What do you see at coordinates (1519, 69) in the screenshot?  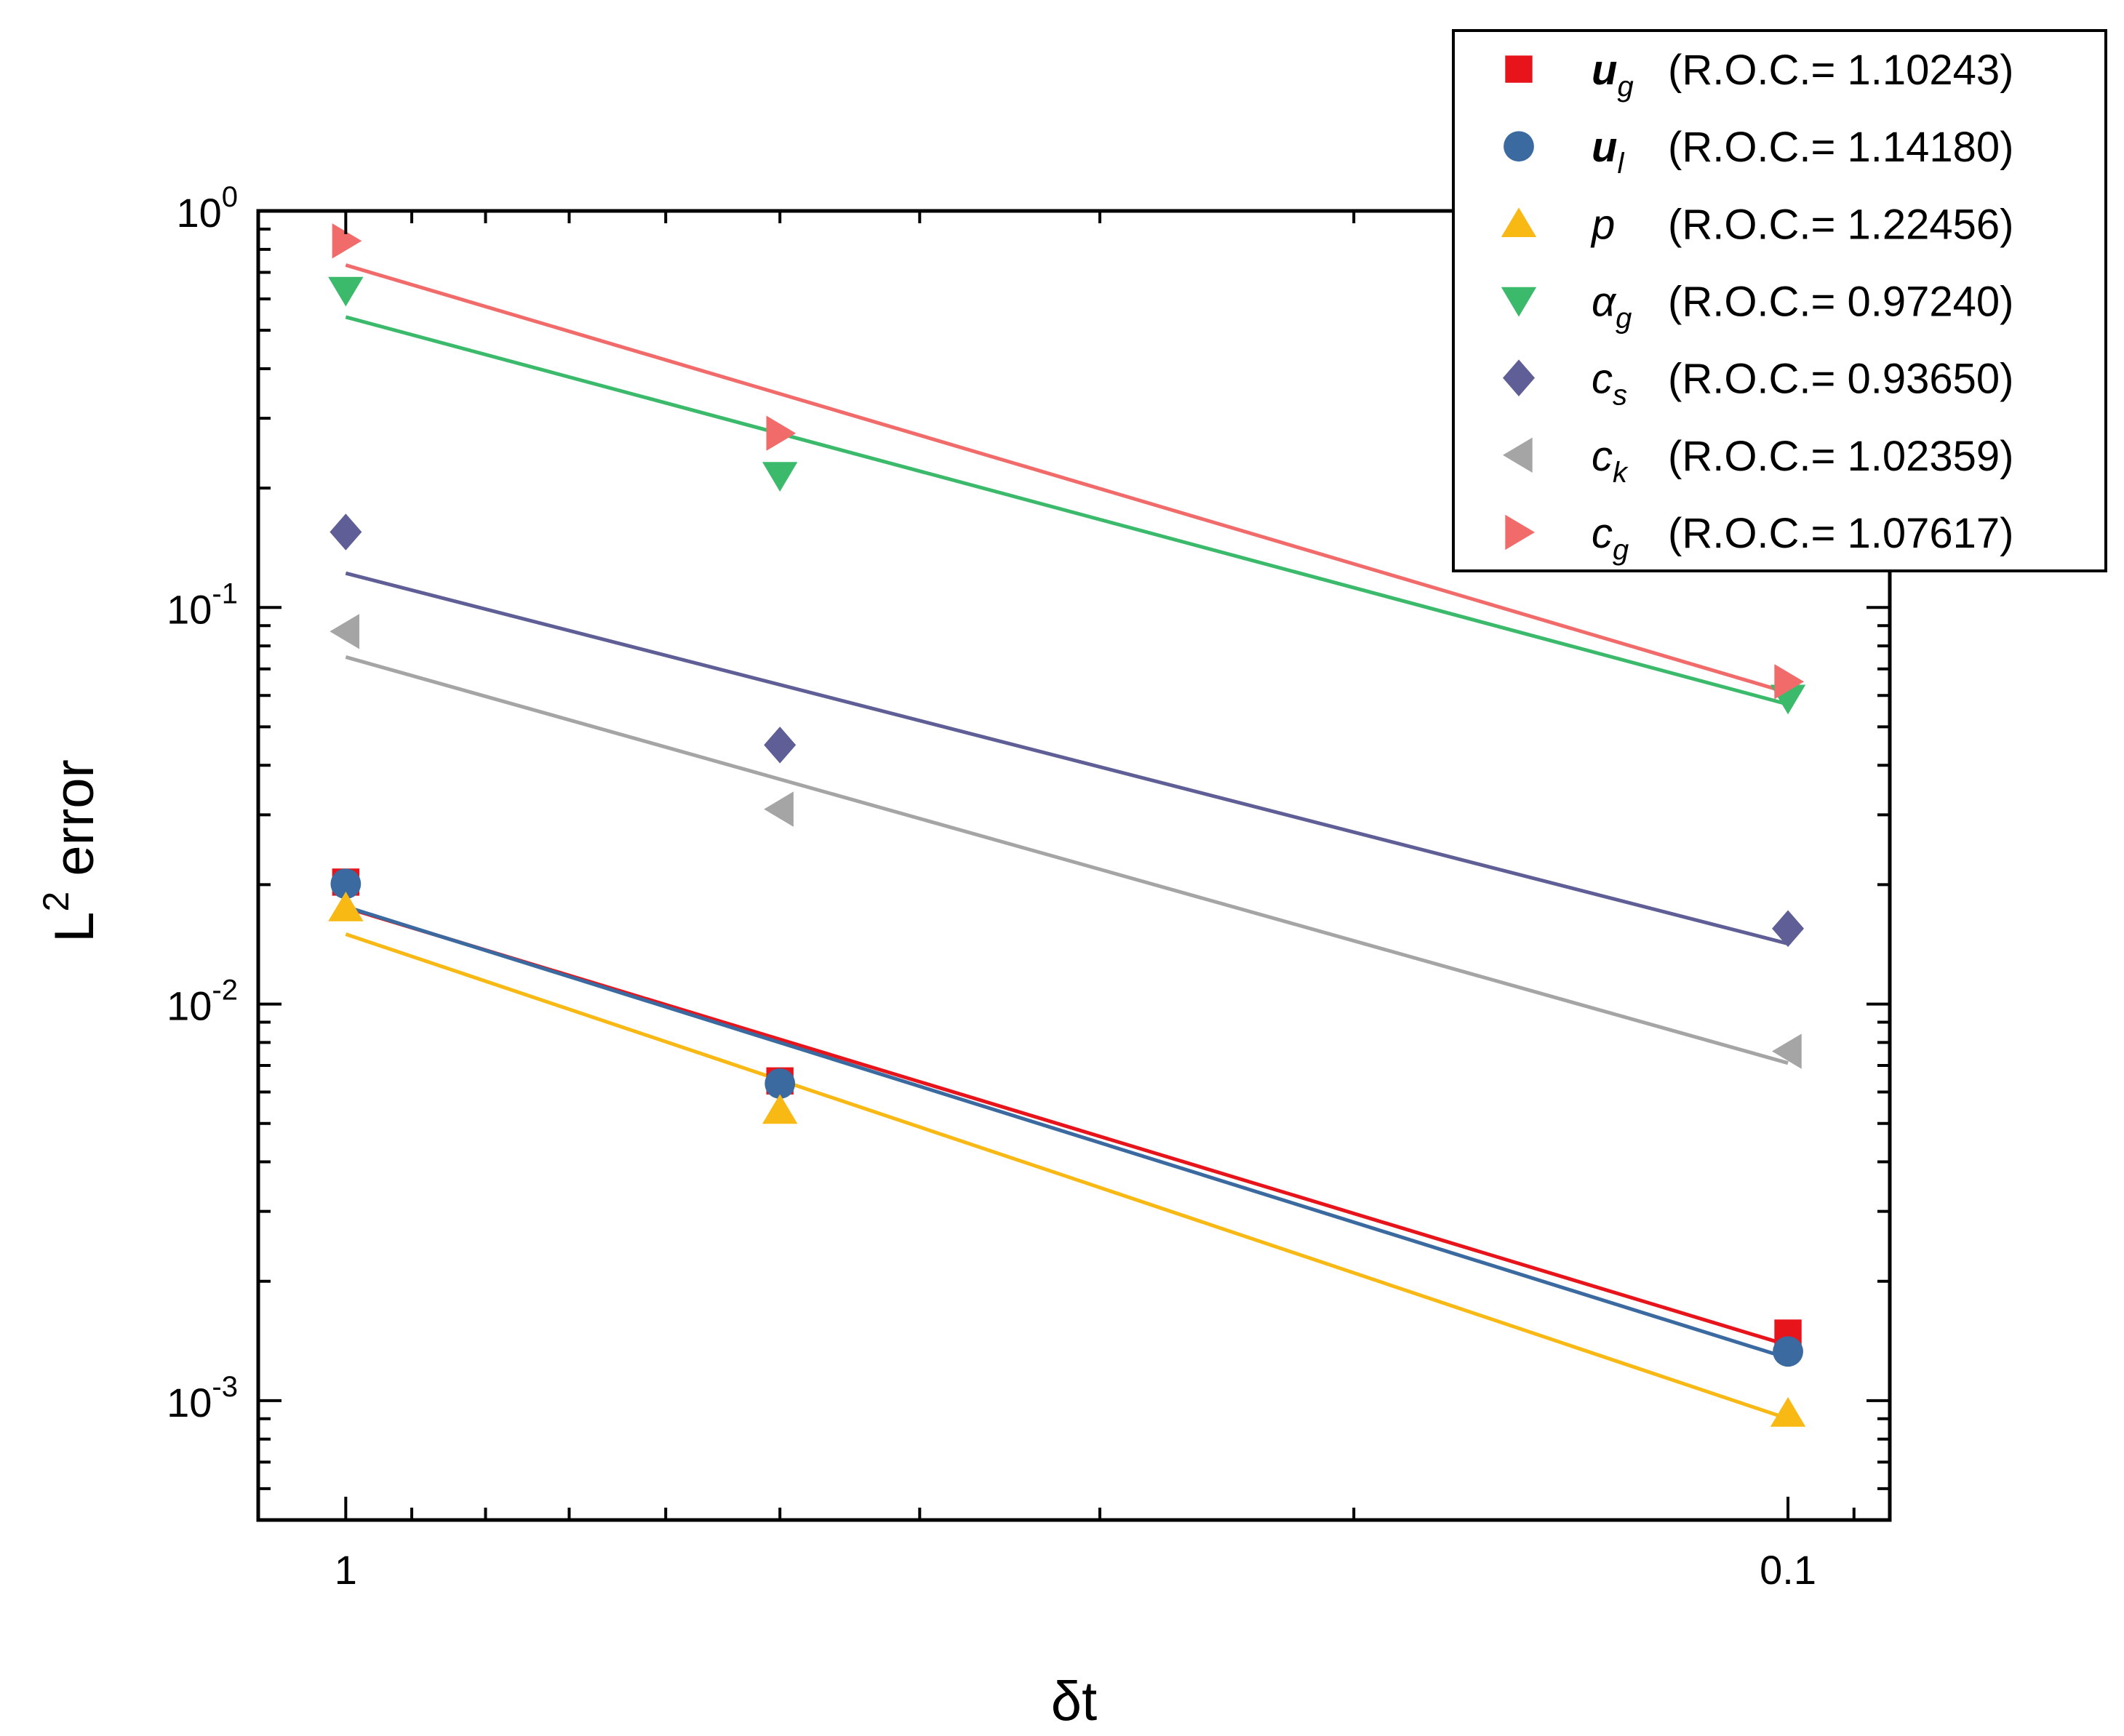 I see `legend-marker-ug` at bounding box center [1519, 69].